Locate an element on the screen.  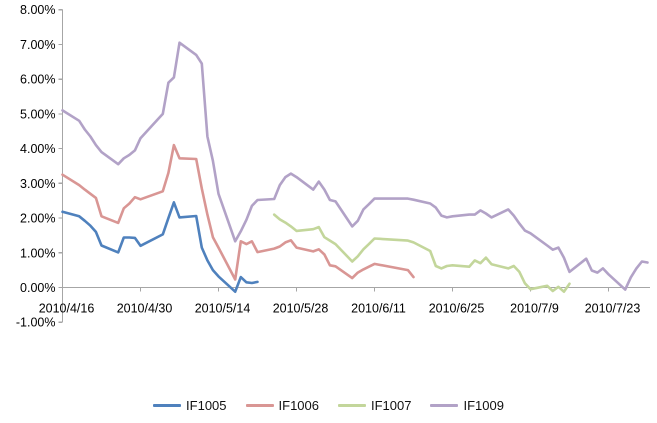
legend: IF1005 IF1006 IF1007 IF1009 is located at coordinates (328, 405).